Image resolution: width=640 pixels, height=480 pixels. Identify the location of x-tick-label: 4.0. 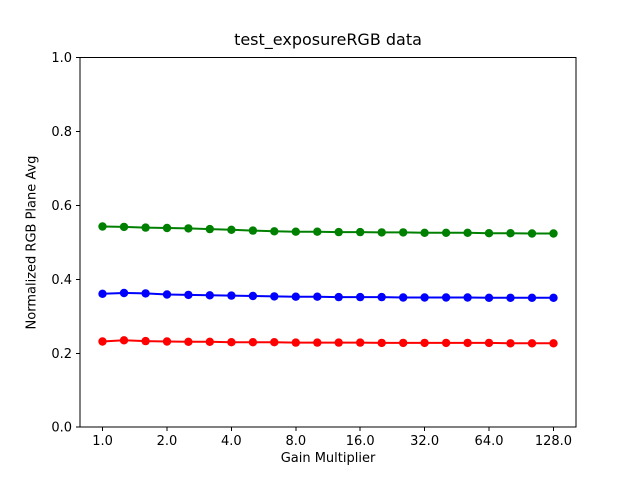
(231, 441).